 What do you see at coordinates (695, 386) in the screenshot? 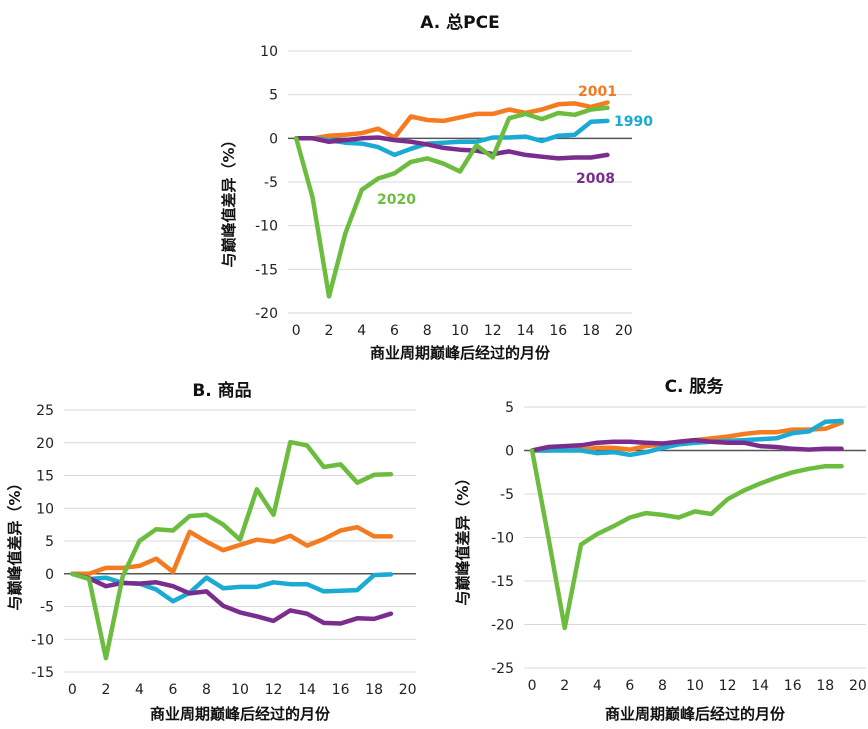
I see `chart-title: C. 服务` at bounding box center [695, 386].